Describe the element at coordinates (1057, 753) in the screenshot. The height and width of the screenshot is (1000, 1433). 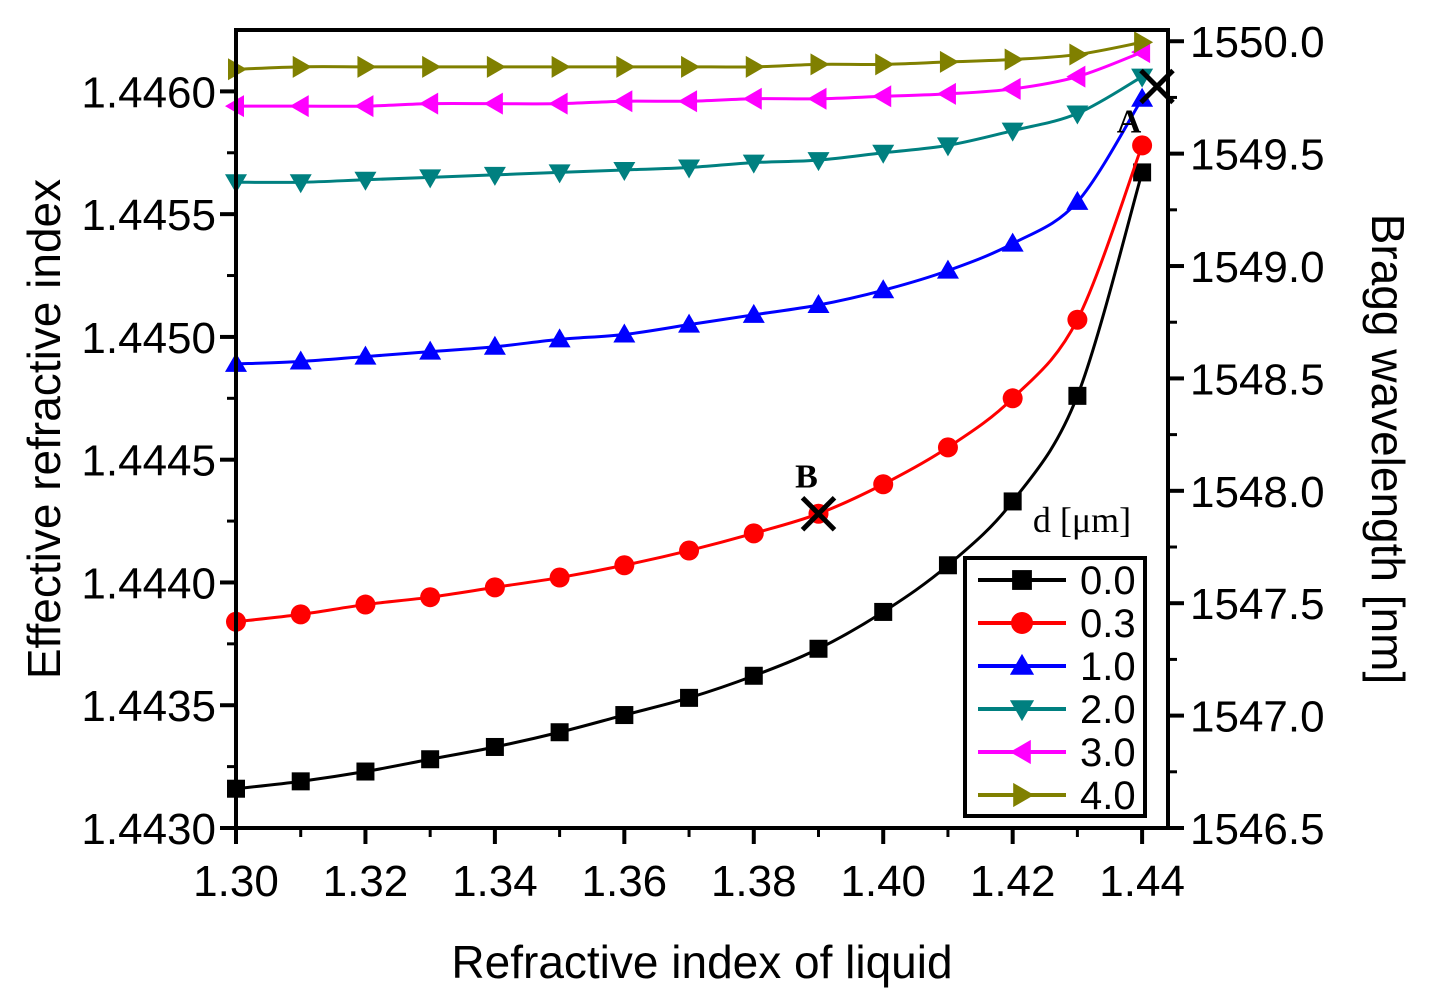
I see `legend-item-3.0: 3.0` at that location.